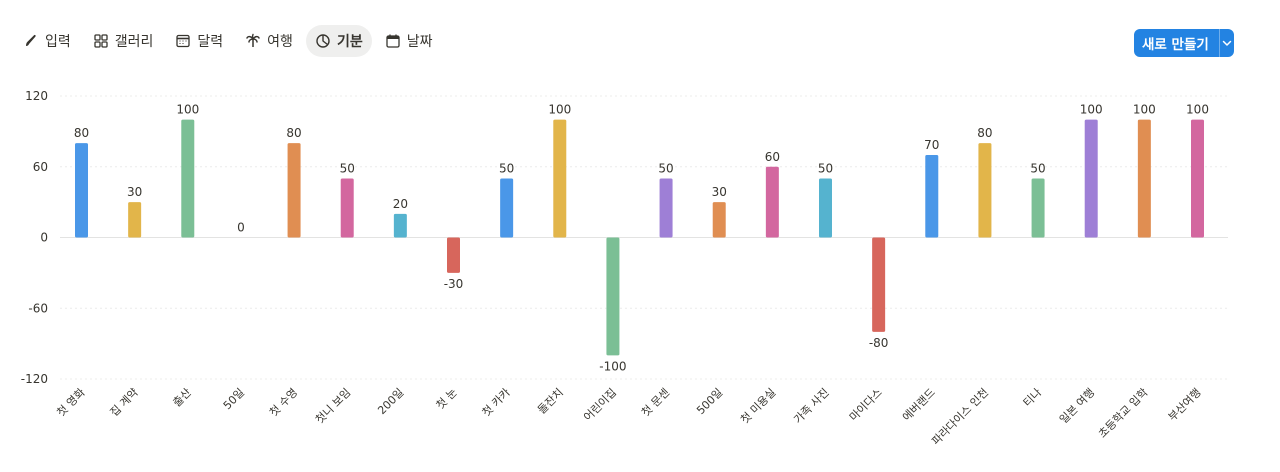  What do you see at coordinates (600, 405) in the screenshot?
I see `x-tick-label: 어린이집` at bounding box center [600, 405].